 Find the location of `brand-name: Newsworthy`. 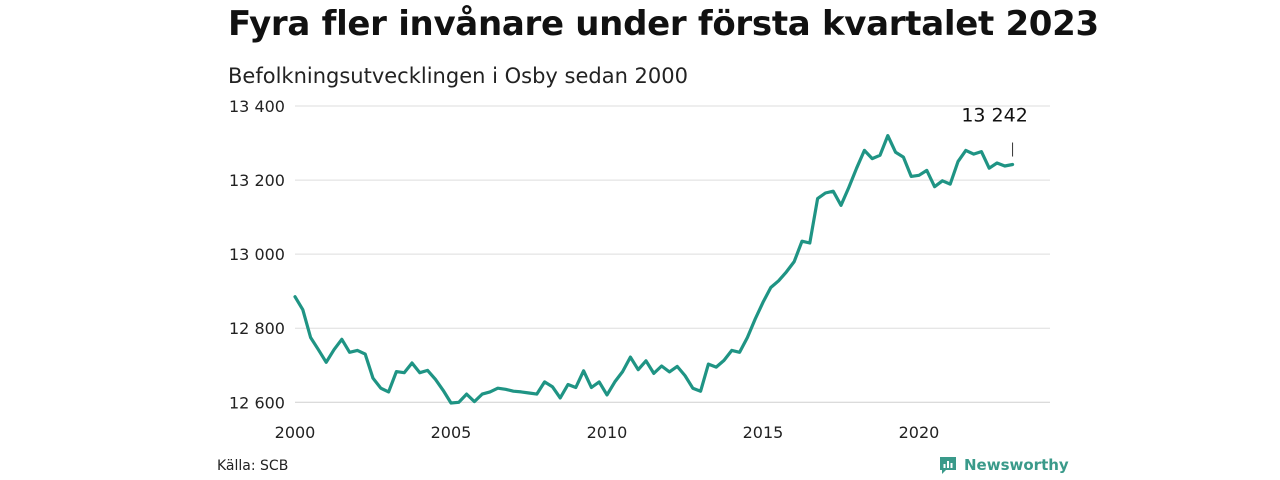

brand-name: Newsworthy is located at coordinates (1016, 465).